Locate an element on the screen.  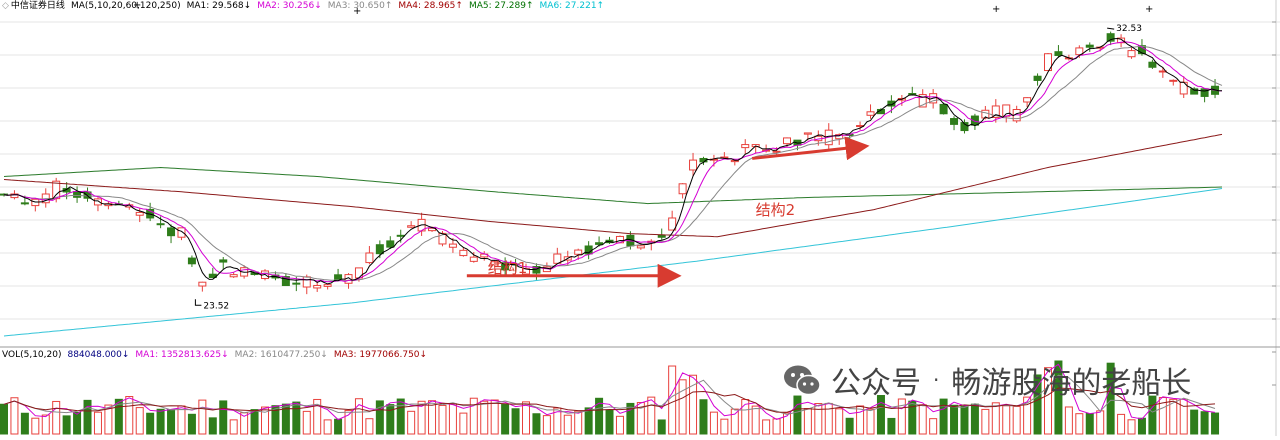
ma4-value: MA4: 28.965↑ is located at coordinates (430, 6).